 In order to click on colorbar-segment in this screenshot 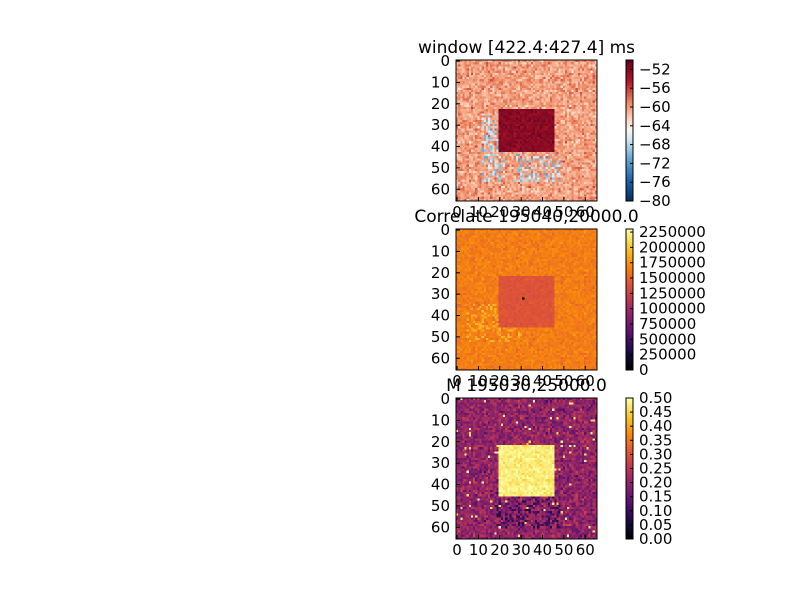, I will do `click(629, 87)`.